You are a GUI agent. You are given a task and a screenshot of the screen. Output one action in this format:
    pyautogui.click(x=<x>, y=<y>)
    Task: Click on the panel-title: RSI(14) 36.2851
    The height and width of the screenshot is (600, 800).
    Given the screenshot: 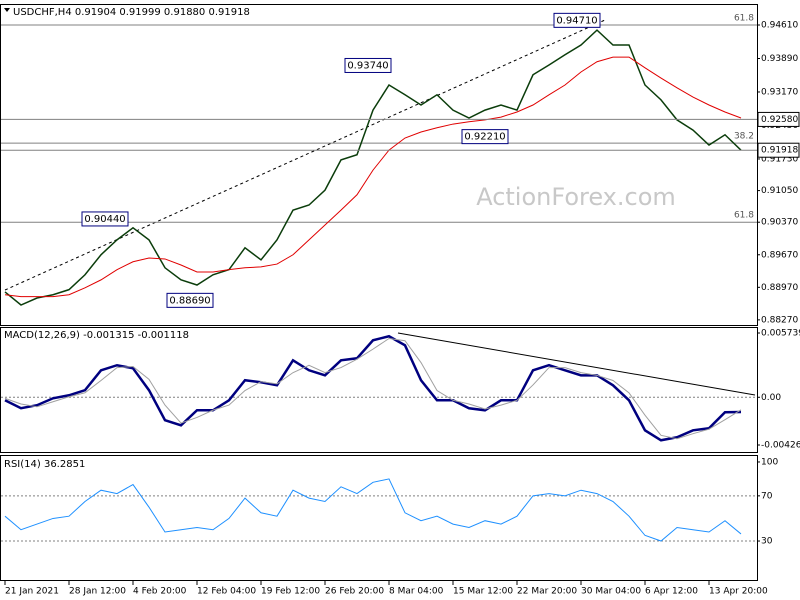 What is the action you would take?
    pyautogui.click(x=44, y=464)
    